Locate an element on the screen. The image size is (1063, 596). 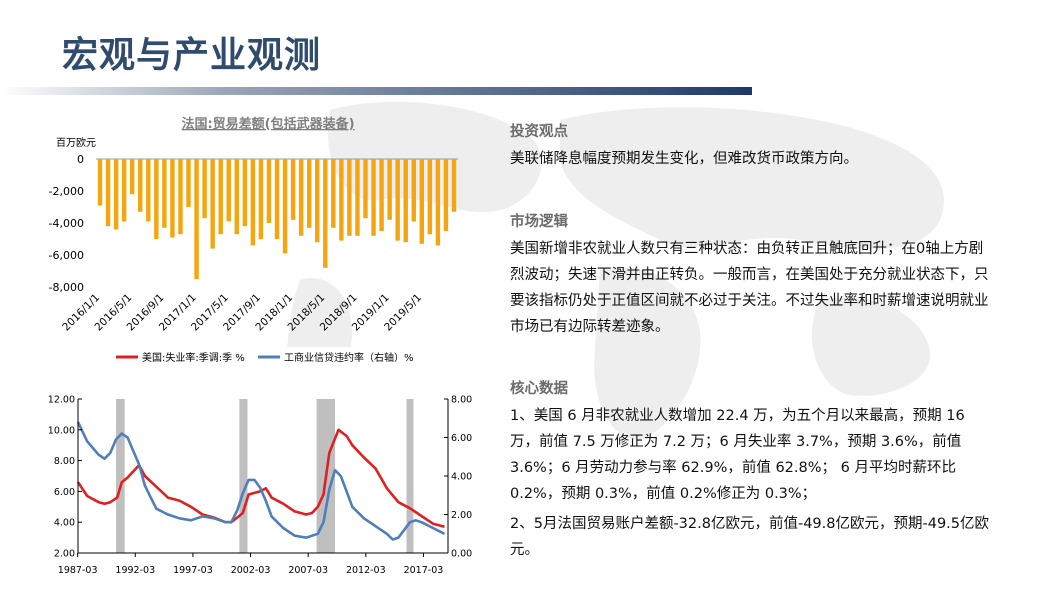
x-tick-label: 1987-03 is located at coordinates (78, 570).